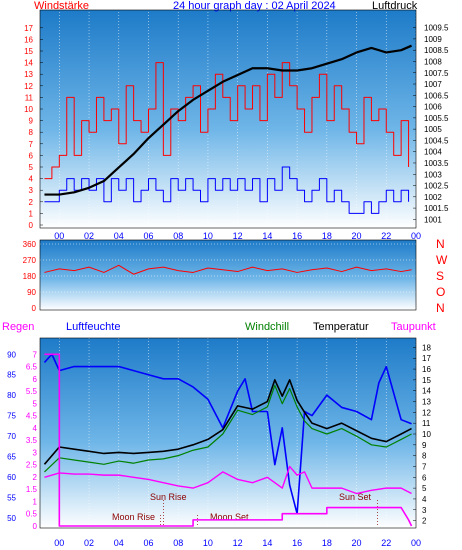  I want to click on y-tick-label-wind: 15, so click(28, 51).